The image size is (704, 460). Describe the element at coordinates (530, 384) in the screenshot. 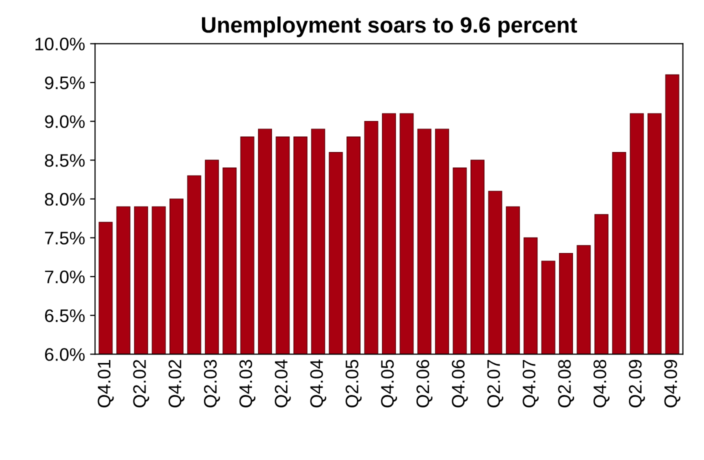

I see `x-tick-label: Q4.07` at that location.